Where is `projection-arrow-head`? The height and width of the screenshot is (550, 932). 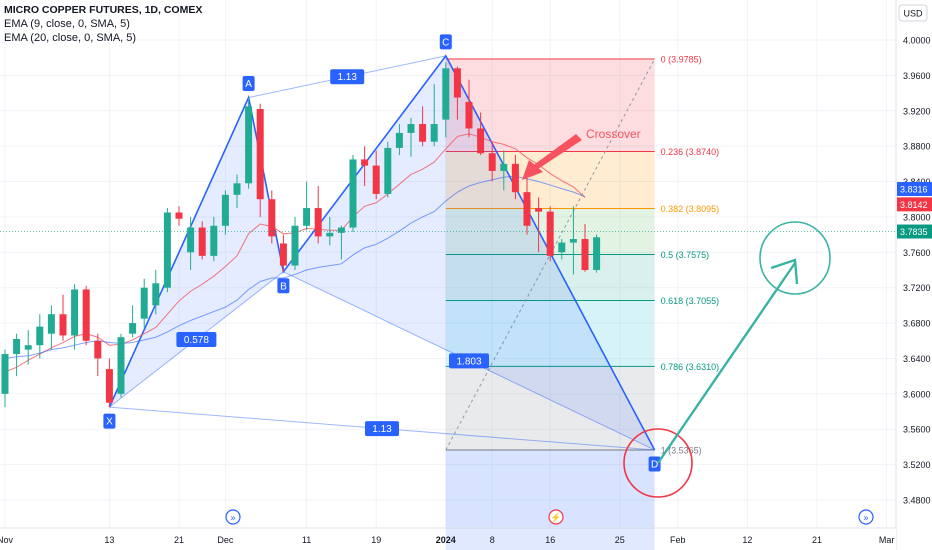
projection-arrow-head is located at coordinates (784, 271).